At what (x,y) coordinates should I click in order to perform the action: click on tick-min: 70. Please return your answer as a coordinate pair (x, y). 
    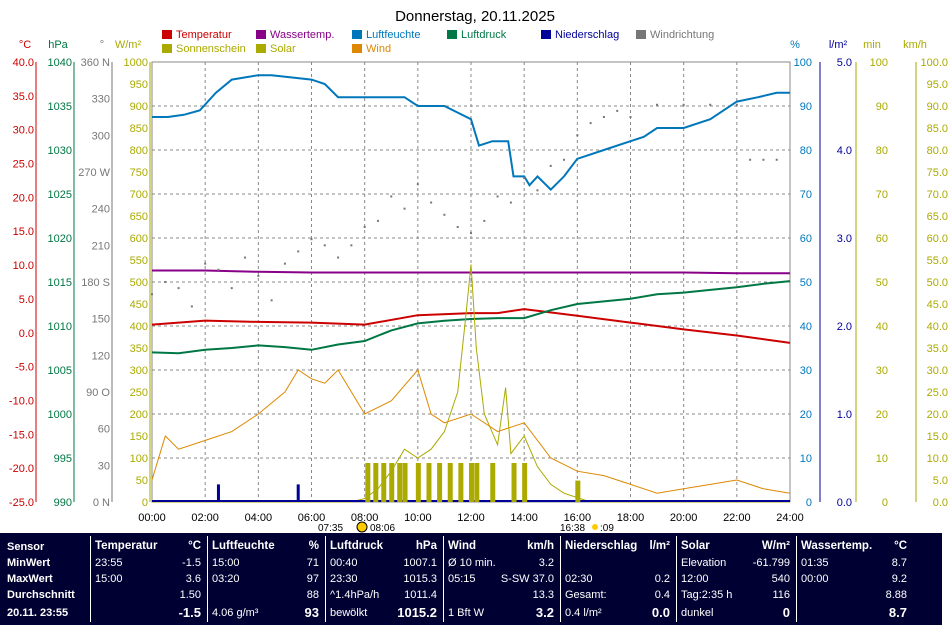
    Looking at the image, I should click on (882, 195).